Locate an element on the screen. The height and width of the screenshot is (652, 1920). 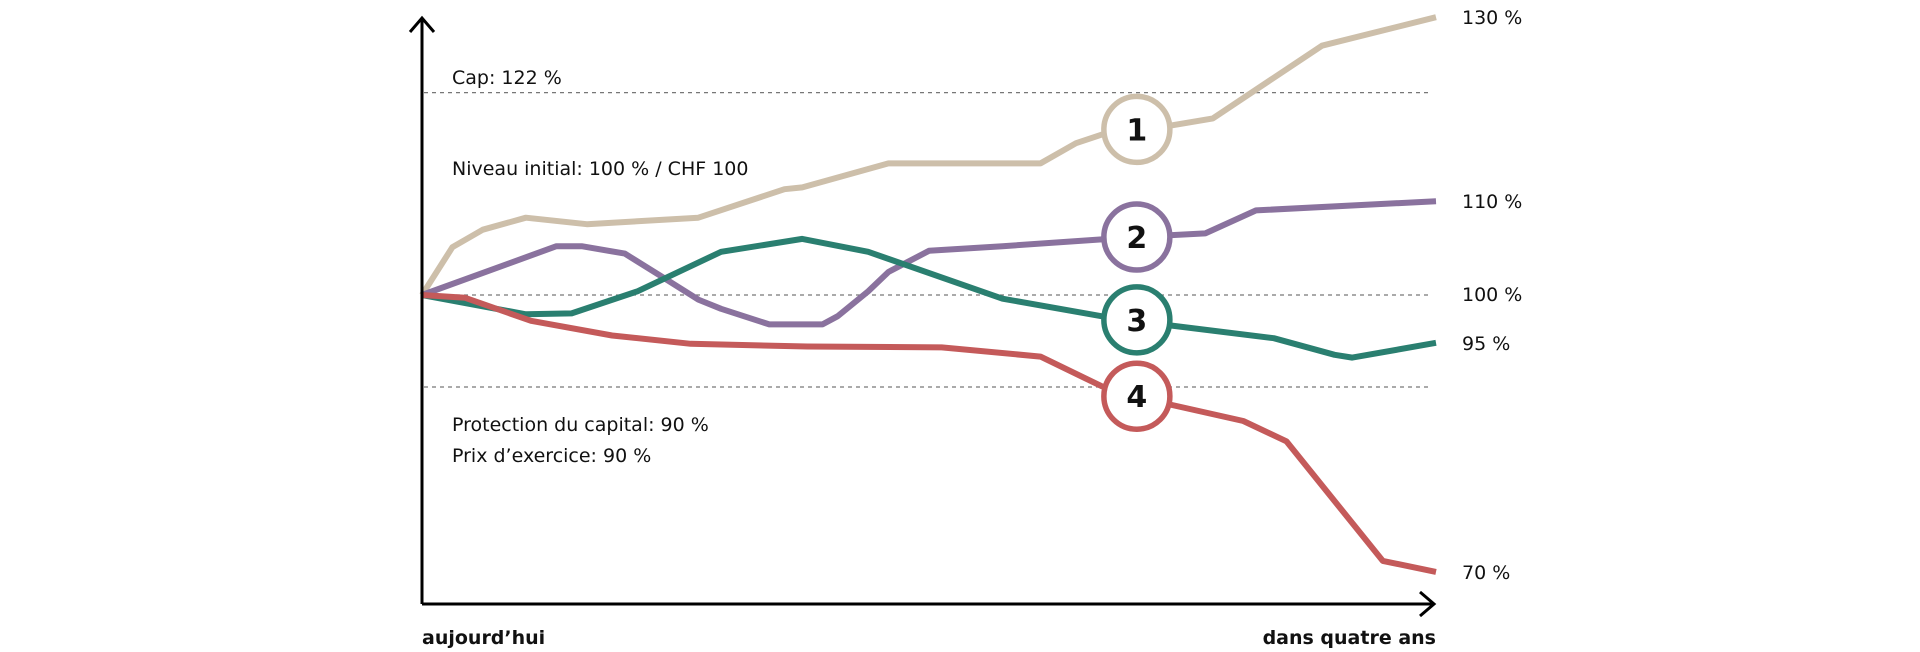
series-marker-3: 3 is located at coordinates (1137, 320).